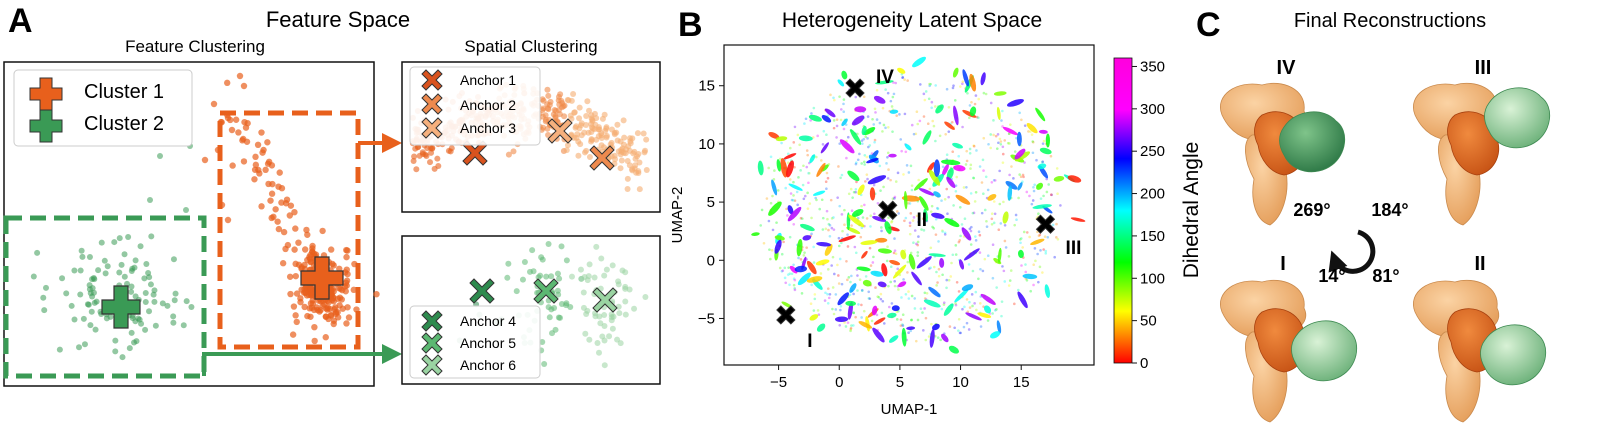 This screenshot has width=1619, height=432. Describe the element at coordinates (1517, 118) in the screenshot. I see `density-green-domain` at that location.